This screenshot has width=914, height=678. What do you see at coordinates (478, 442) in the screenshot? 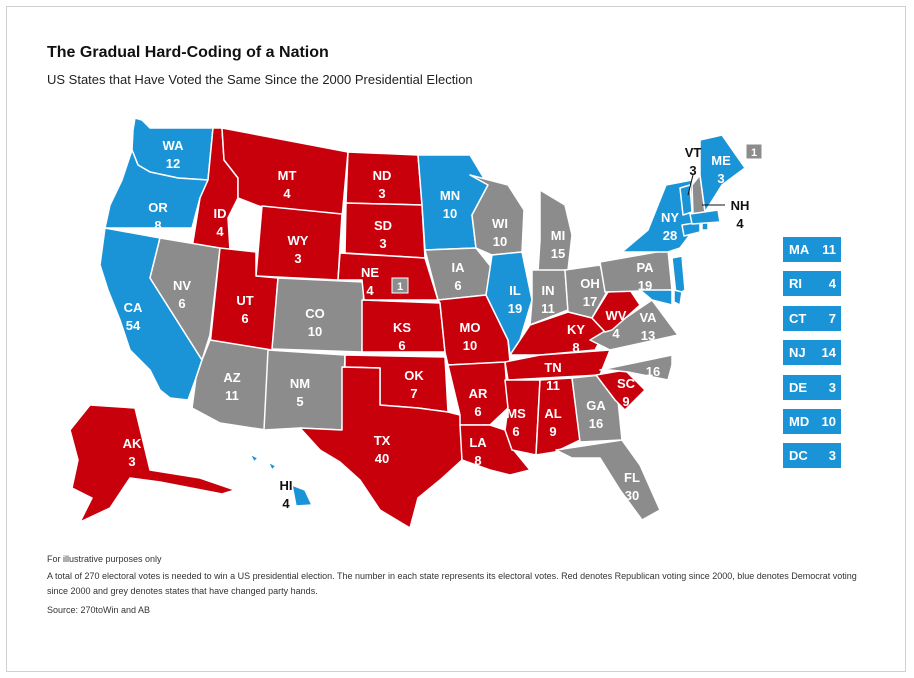
I see `state-label-la: LA` at bounding box center [478, 442].